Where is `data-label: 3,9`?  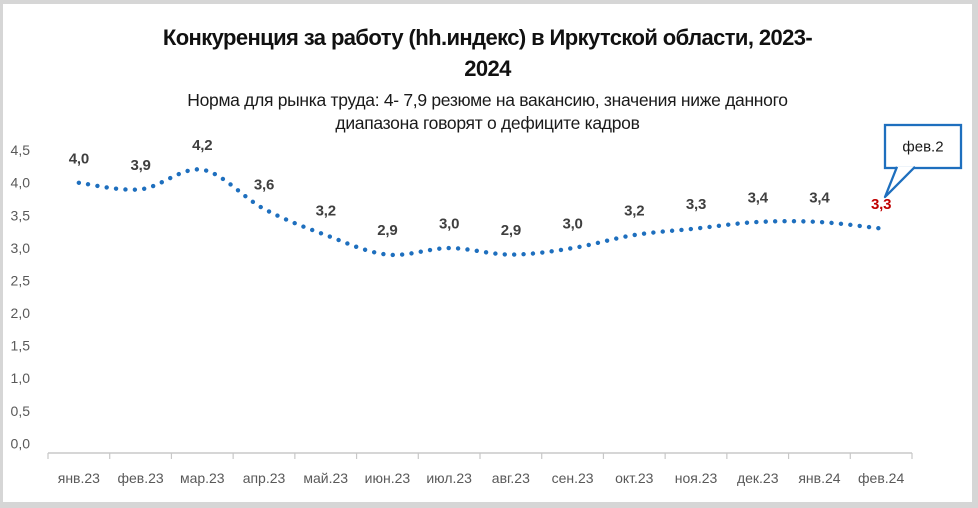
data-label: 3,9 is located at coordinates (140, 165).